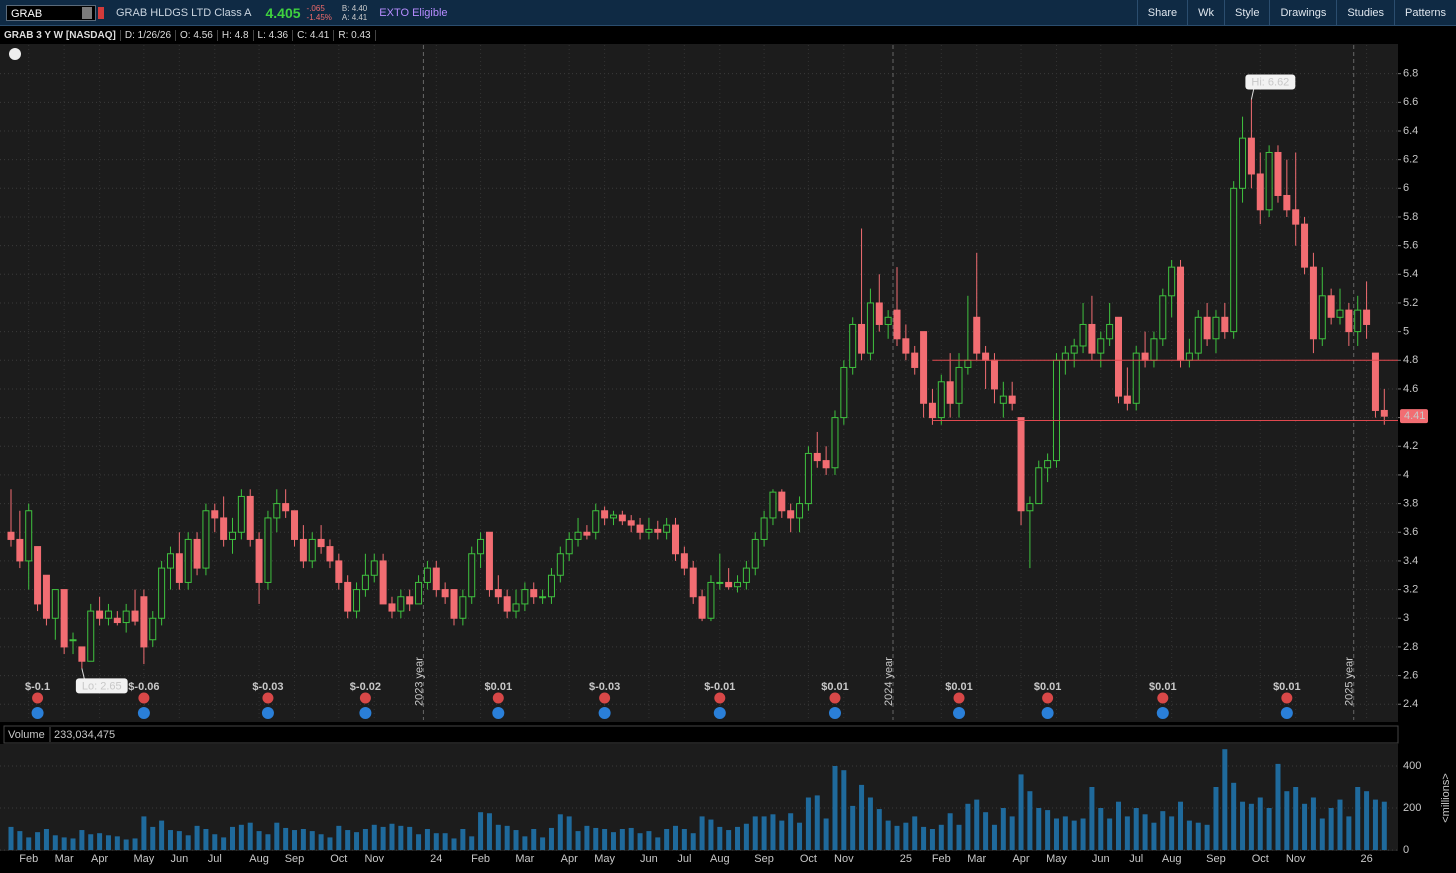  What do you see at coordinates (1056, 859) in the screenshot?
I see `x-tick-label: May` at bounding box center [1056, 859].